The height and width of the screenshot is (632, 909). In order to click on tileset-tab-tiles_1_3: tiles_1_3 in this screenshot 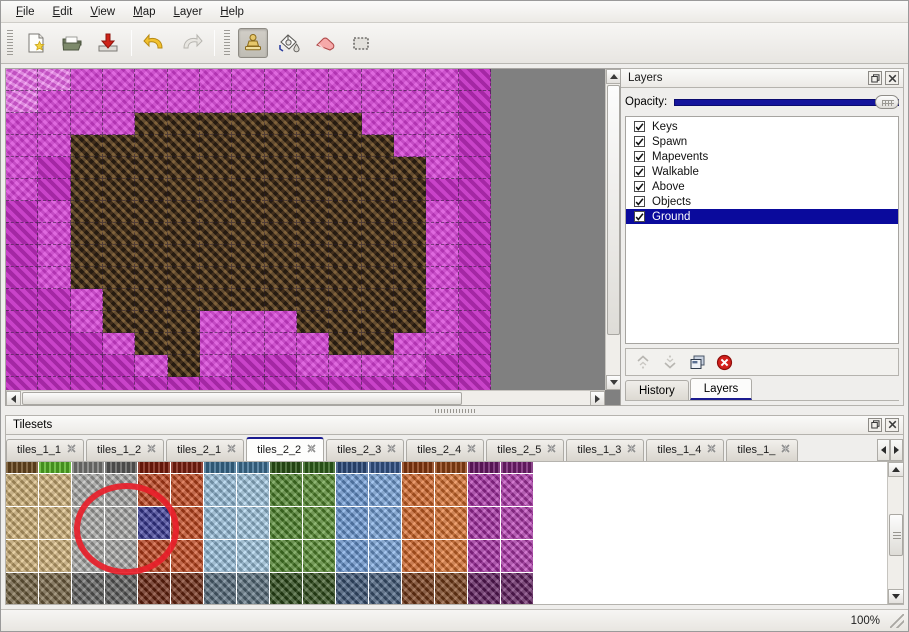, I will do `click(605, 449)`.